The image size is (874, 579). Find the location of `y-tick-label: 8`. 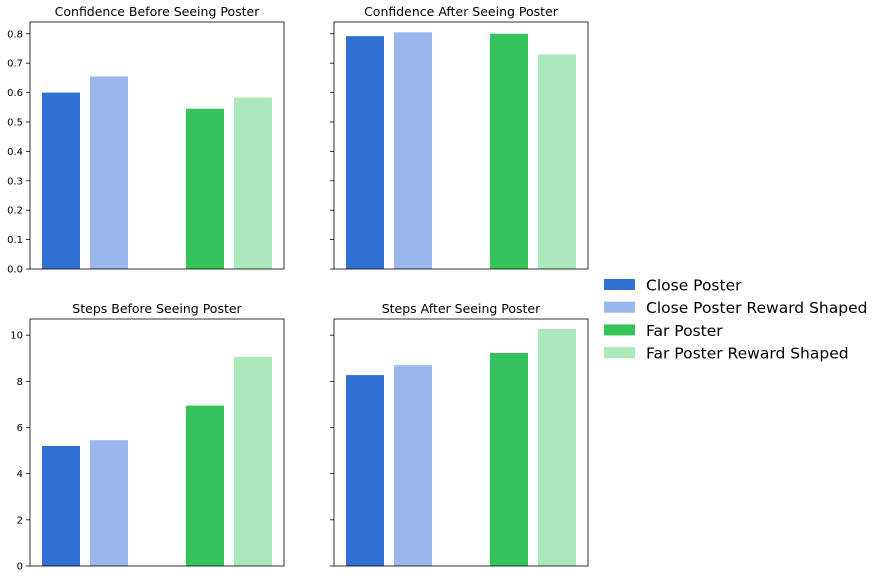

y-tick-label: 8 is located at coordinates (20, 382).